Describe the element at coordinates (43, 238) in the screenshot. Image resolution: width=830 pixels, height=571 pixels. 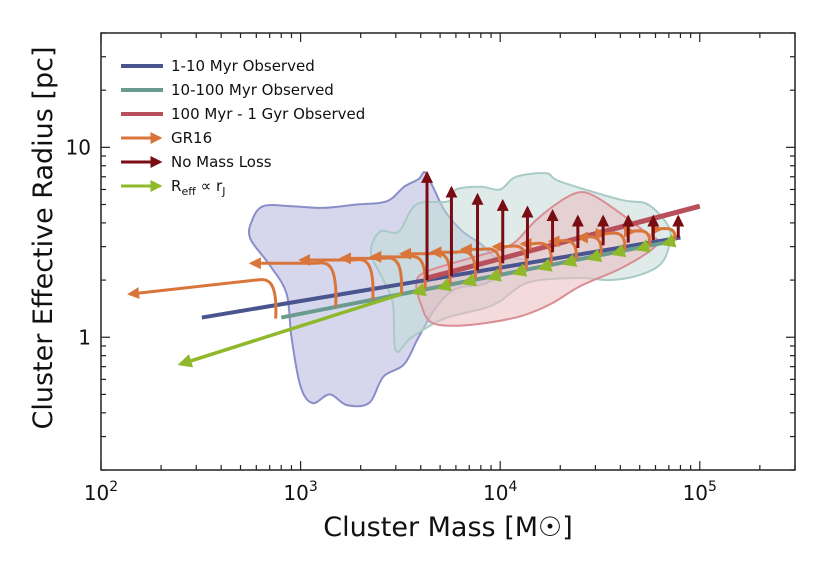
I see `y-axis-label: Cluster Effective Radius [pc]` at that location.